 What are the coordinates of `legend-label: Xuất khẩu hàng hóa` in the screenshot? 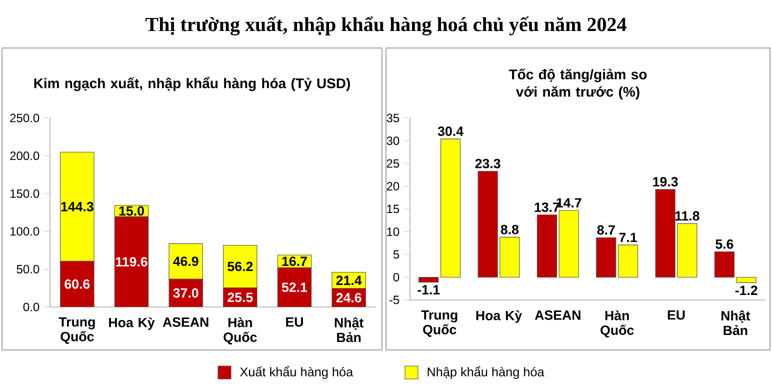 It's located at (297, 372).